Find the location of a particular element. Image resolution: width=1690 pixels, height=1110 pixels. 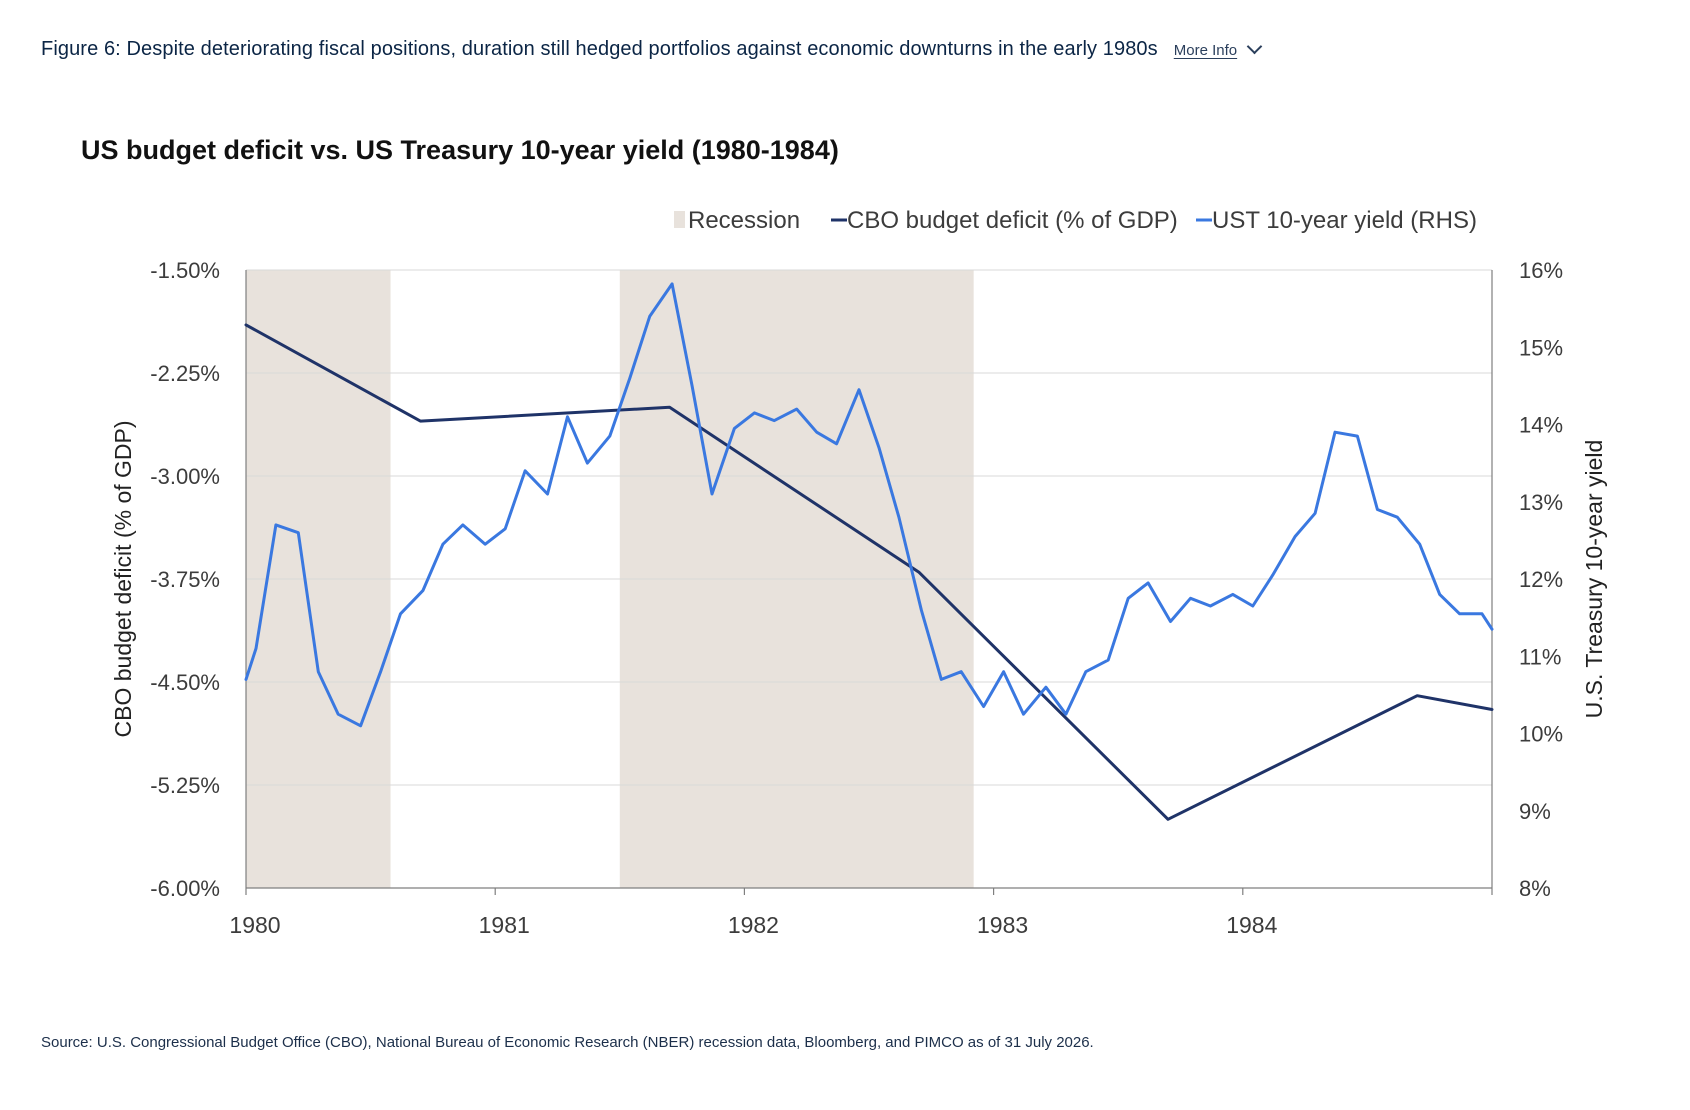

left-tick-label: -2.25% is located at coordinates (185, 373).